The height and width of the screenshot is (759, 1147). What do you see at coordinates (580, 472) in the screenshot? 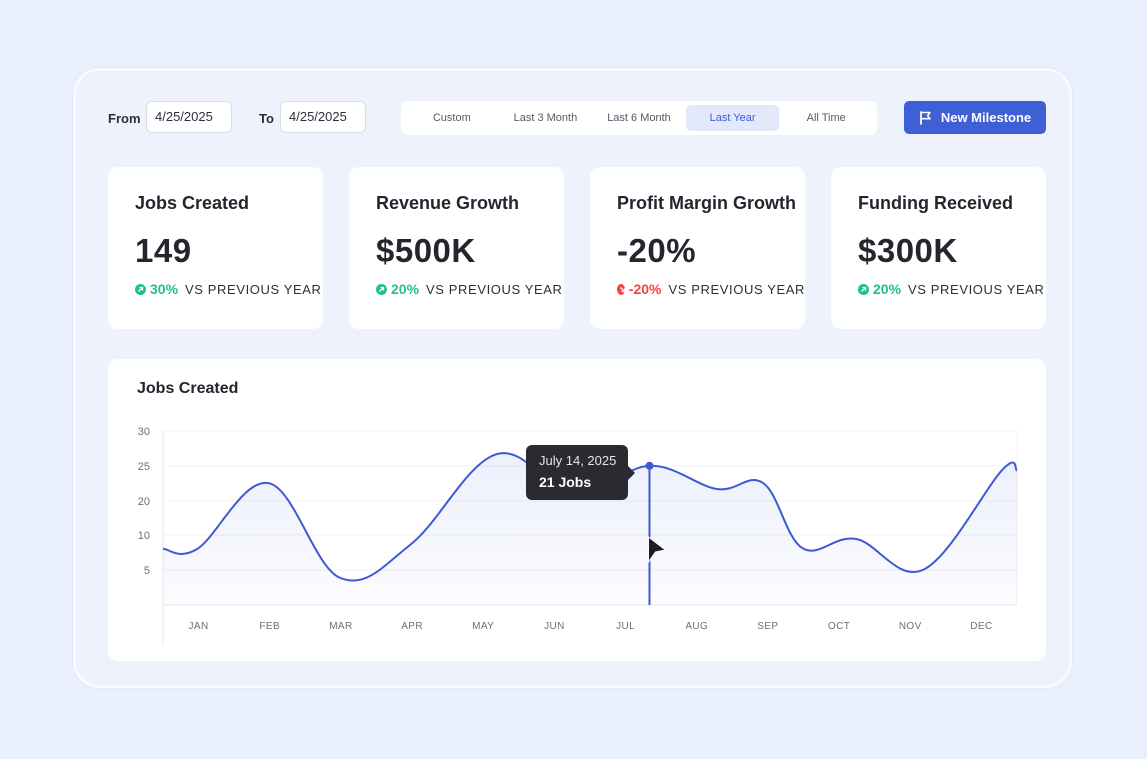
I see `chart-tooltip: July 14, 2025 21 Jobs` at bounding box center [580, 472].